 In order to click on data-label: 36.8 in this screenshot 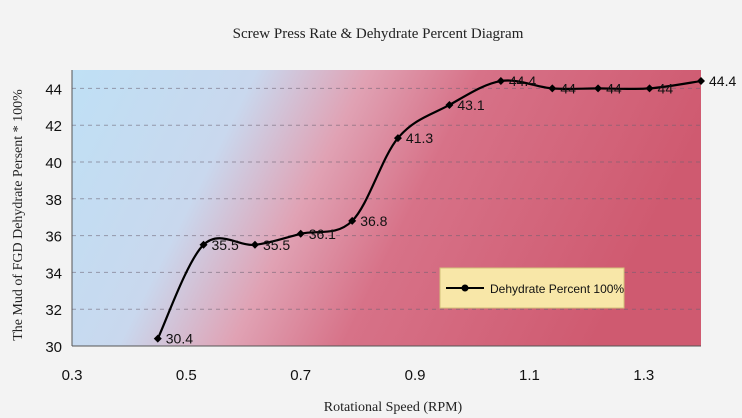, I will do `click(373, 221)`.